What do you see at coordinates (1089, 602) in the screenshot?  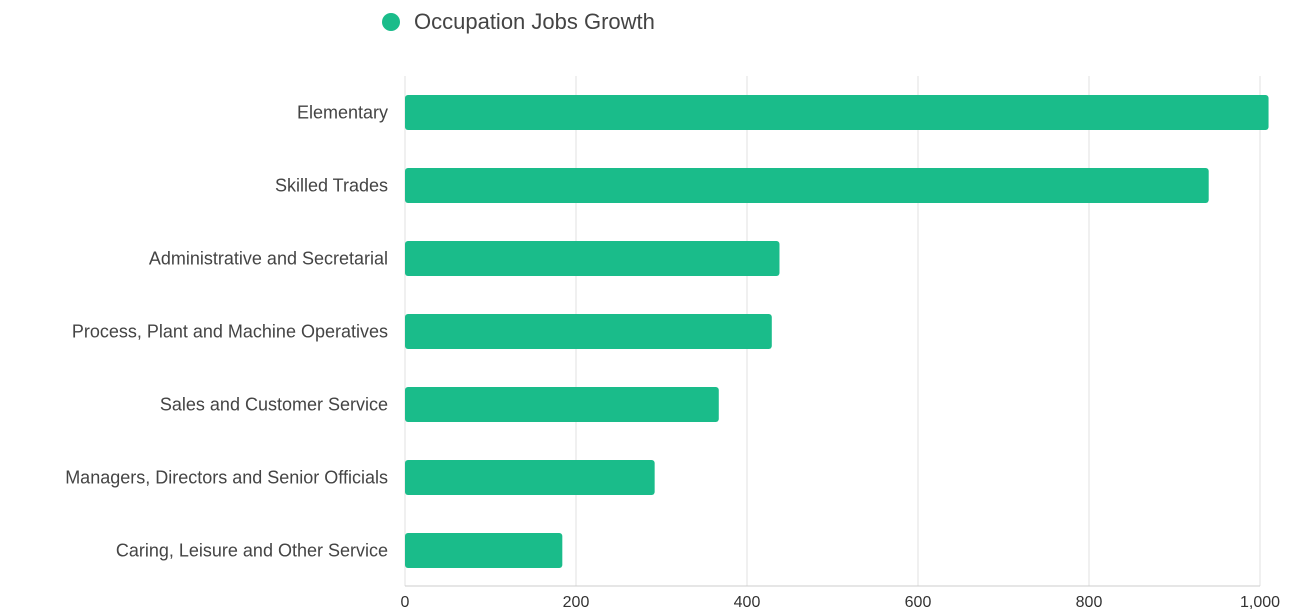 I see `x-tick-label: 800` at bounding box center [1089, 602].